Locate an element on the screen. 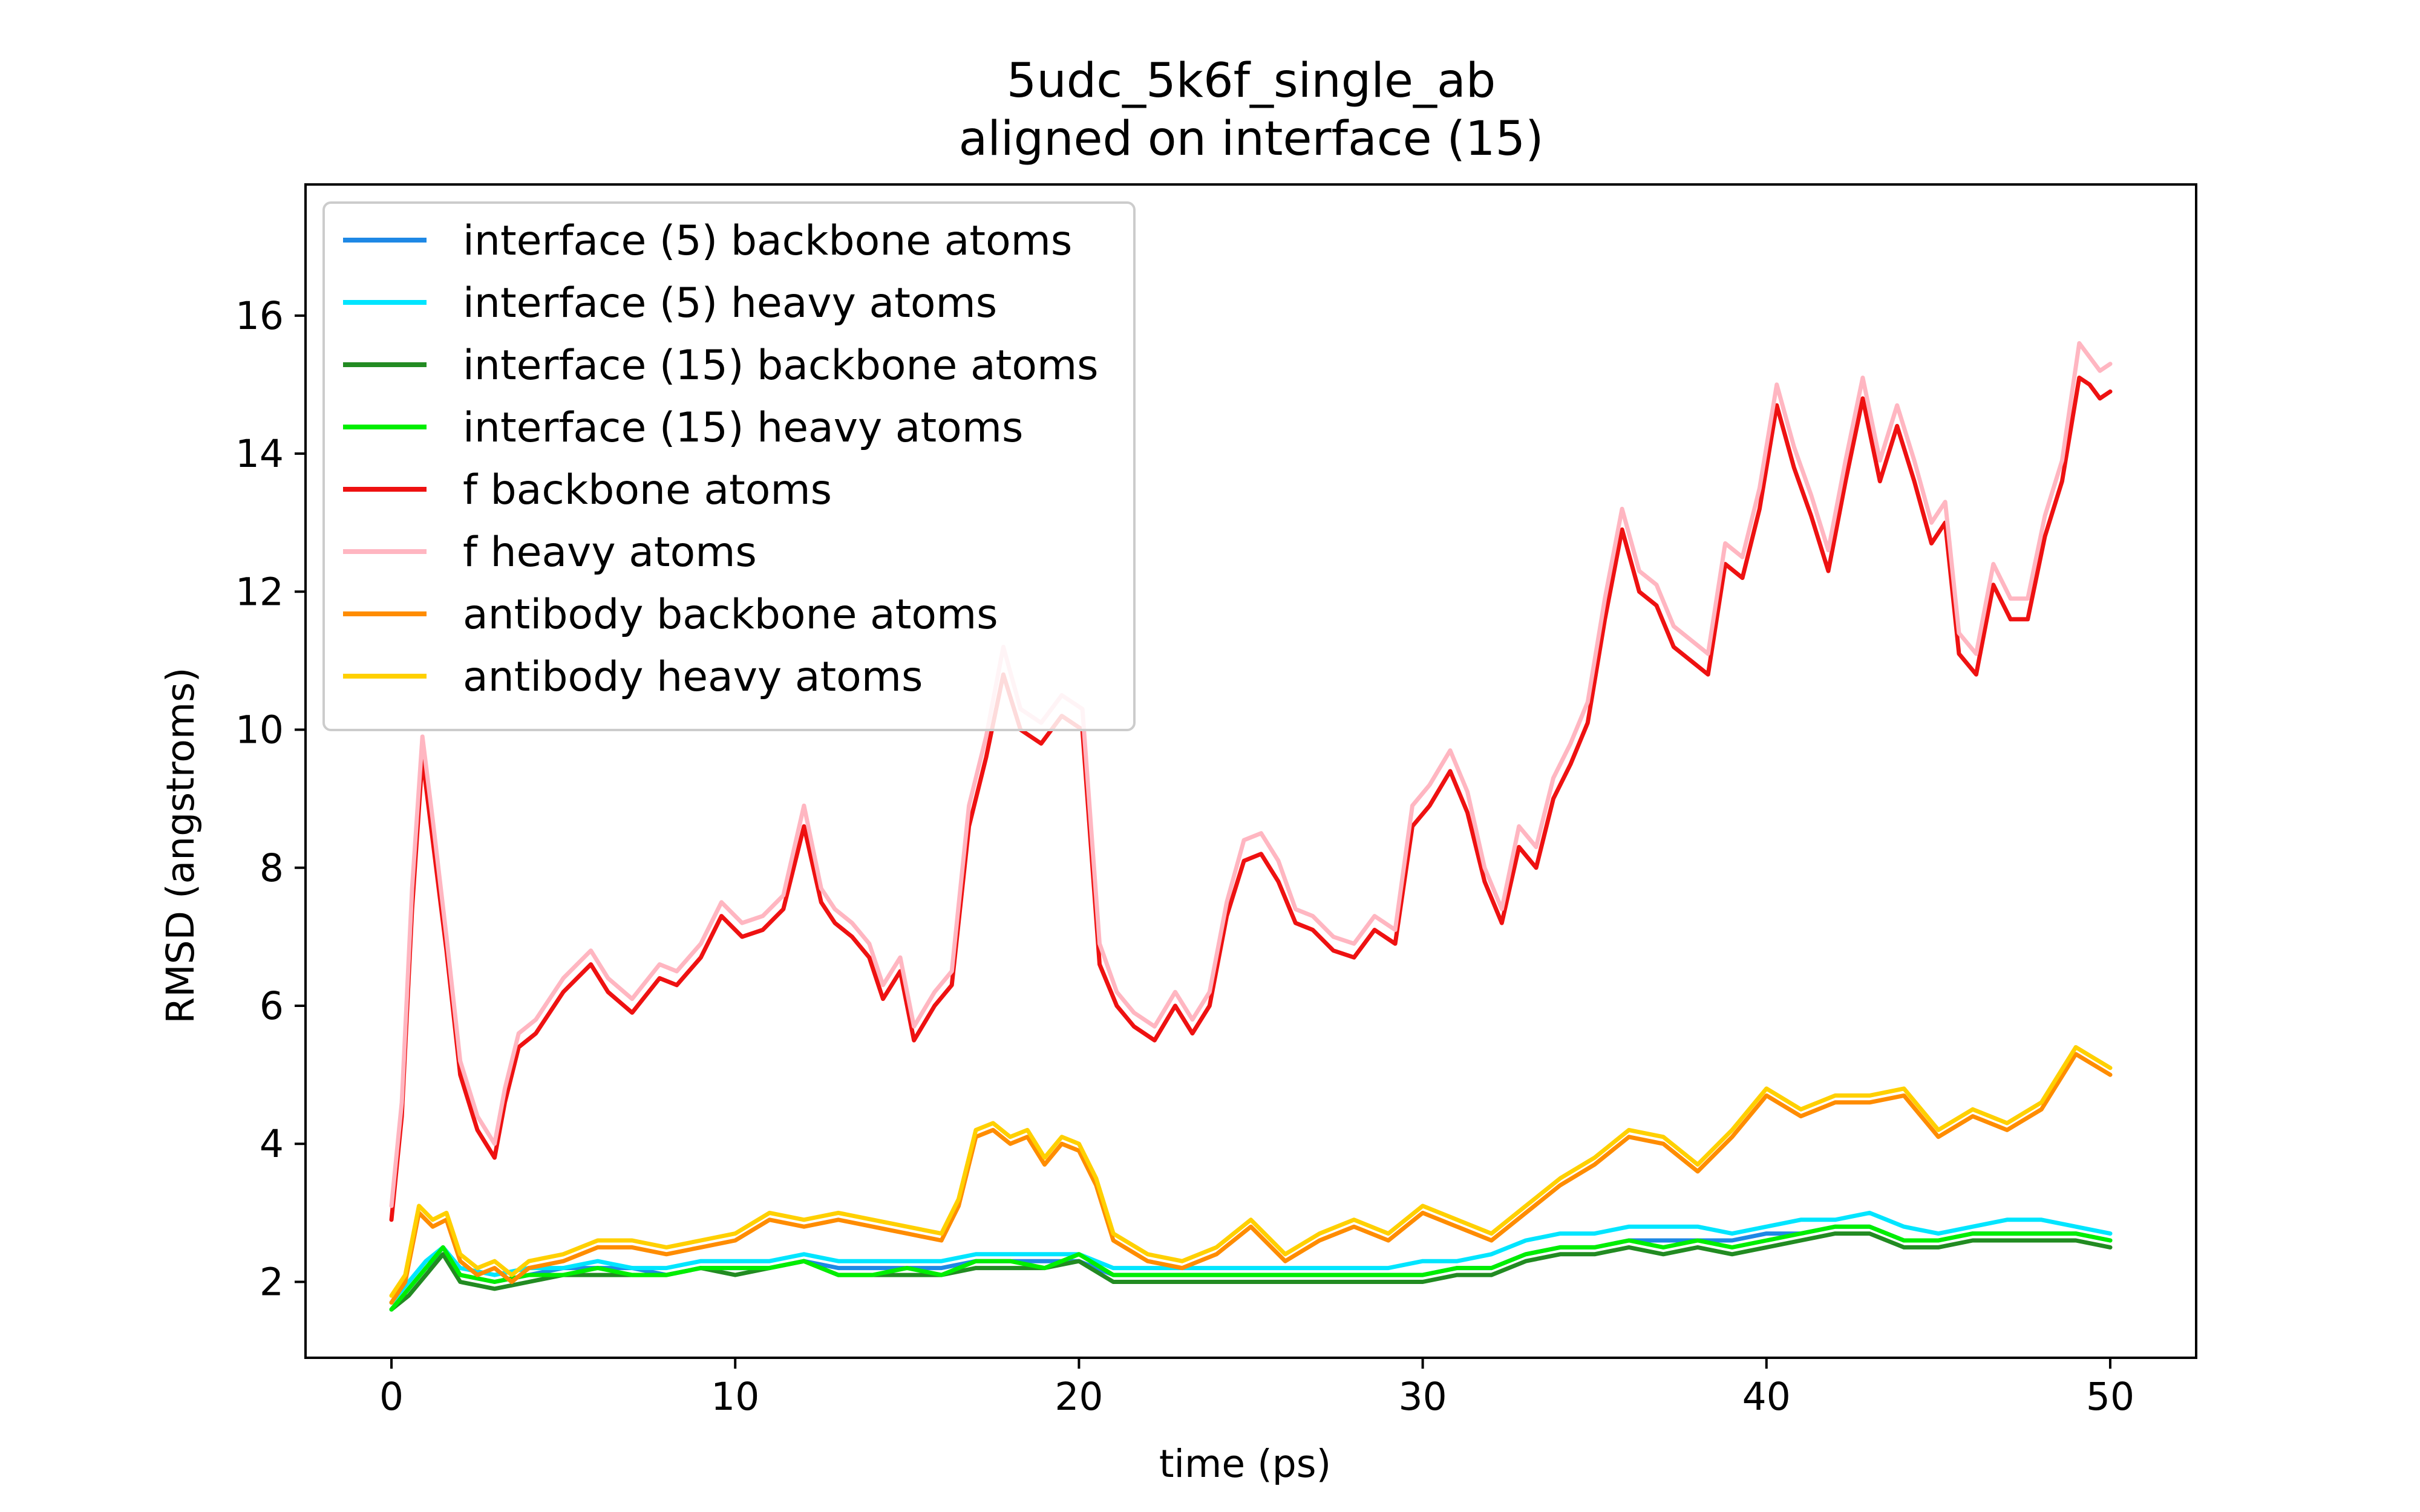  x-tick-label: 0 is located at coordinates (391, 1397).